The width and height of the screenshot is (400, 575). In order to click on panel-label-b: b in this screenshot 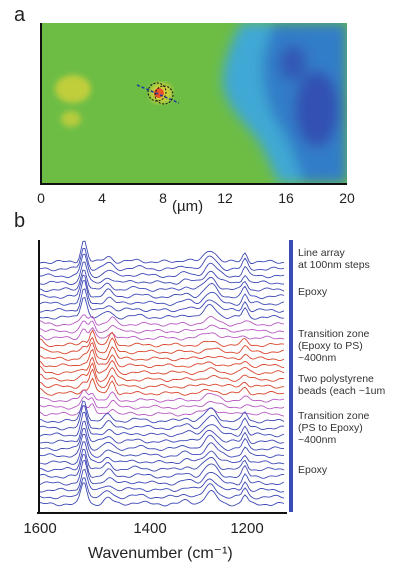, I will do `click(20, 221)`.